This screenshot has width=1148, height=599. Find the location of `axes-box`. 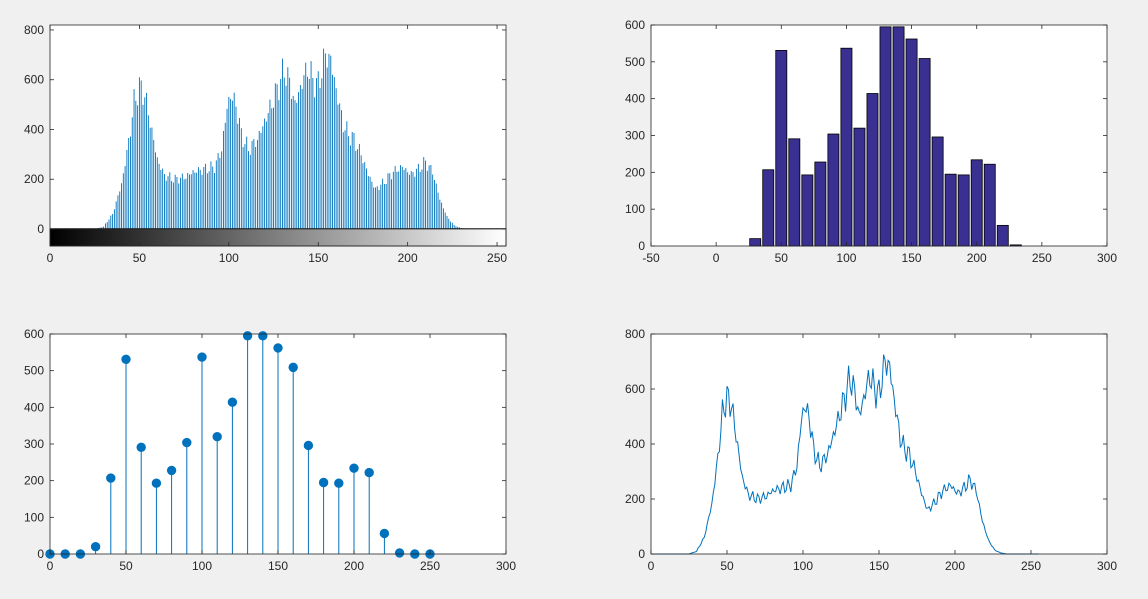

axes-box is located at coordinates (278, 135).